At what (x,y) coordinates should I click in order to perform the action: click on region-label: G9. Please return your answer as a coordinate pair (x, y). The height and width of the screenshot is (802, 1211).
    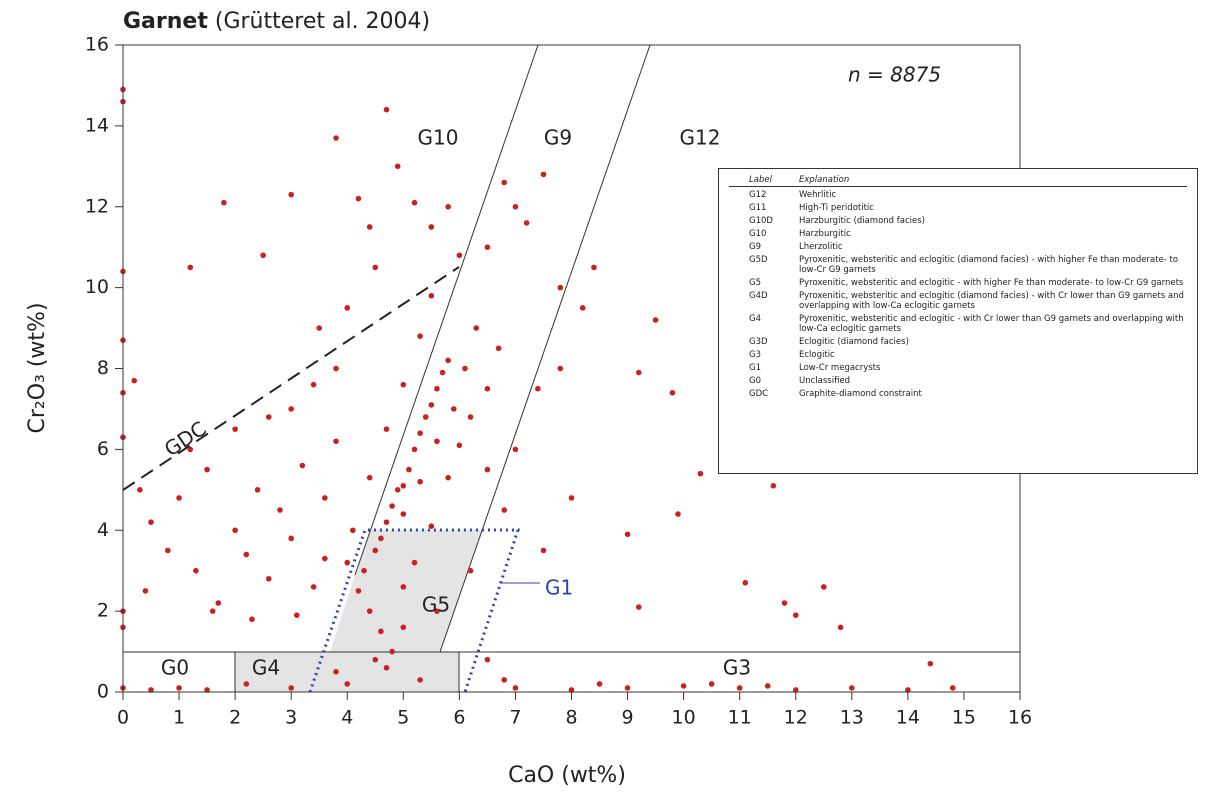
    Looking at the image, I should click on (558, 138).